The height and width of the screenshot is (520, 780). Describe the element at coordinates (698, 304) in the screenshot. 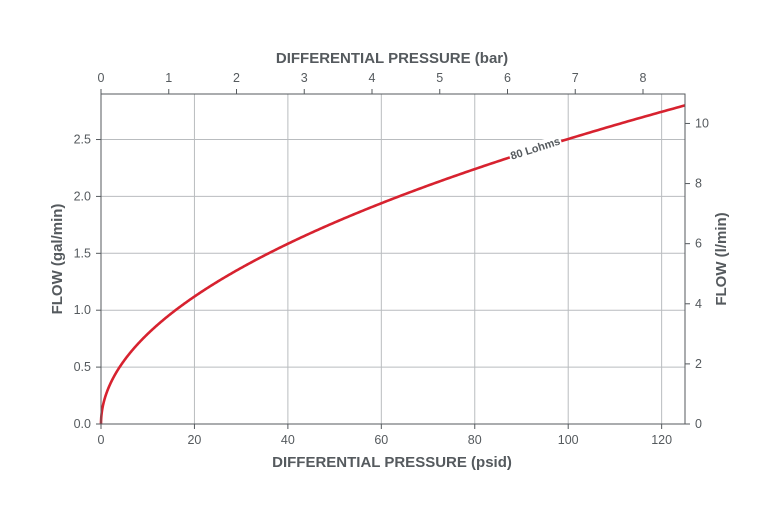

I see `tick-label-y-right-4: 4` at that location.